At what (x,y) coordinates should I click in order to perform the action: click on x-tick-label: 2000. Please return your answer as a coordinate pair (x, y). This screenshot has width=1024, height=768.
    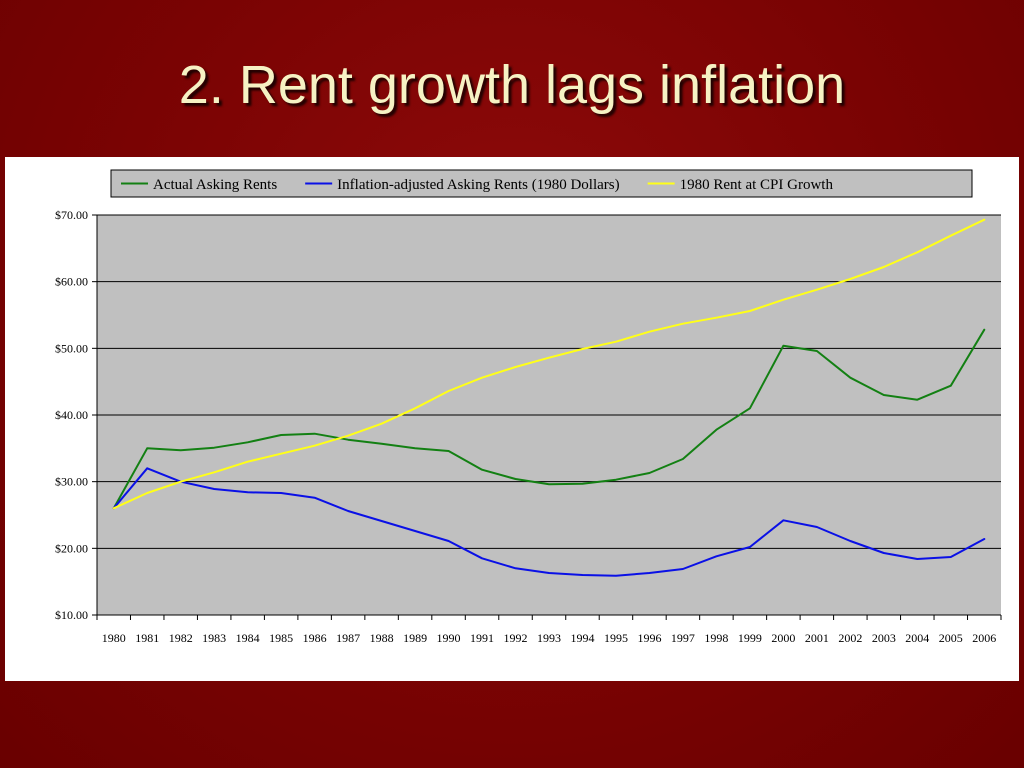
    Looking at the image, I should click on (783, 638).